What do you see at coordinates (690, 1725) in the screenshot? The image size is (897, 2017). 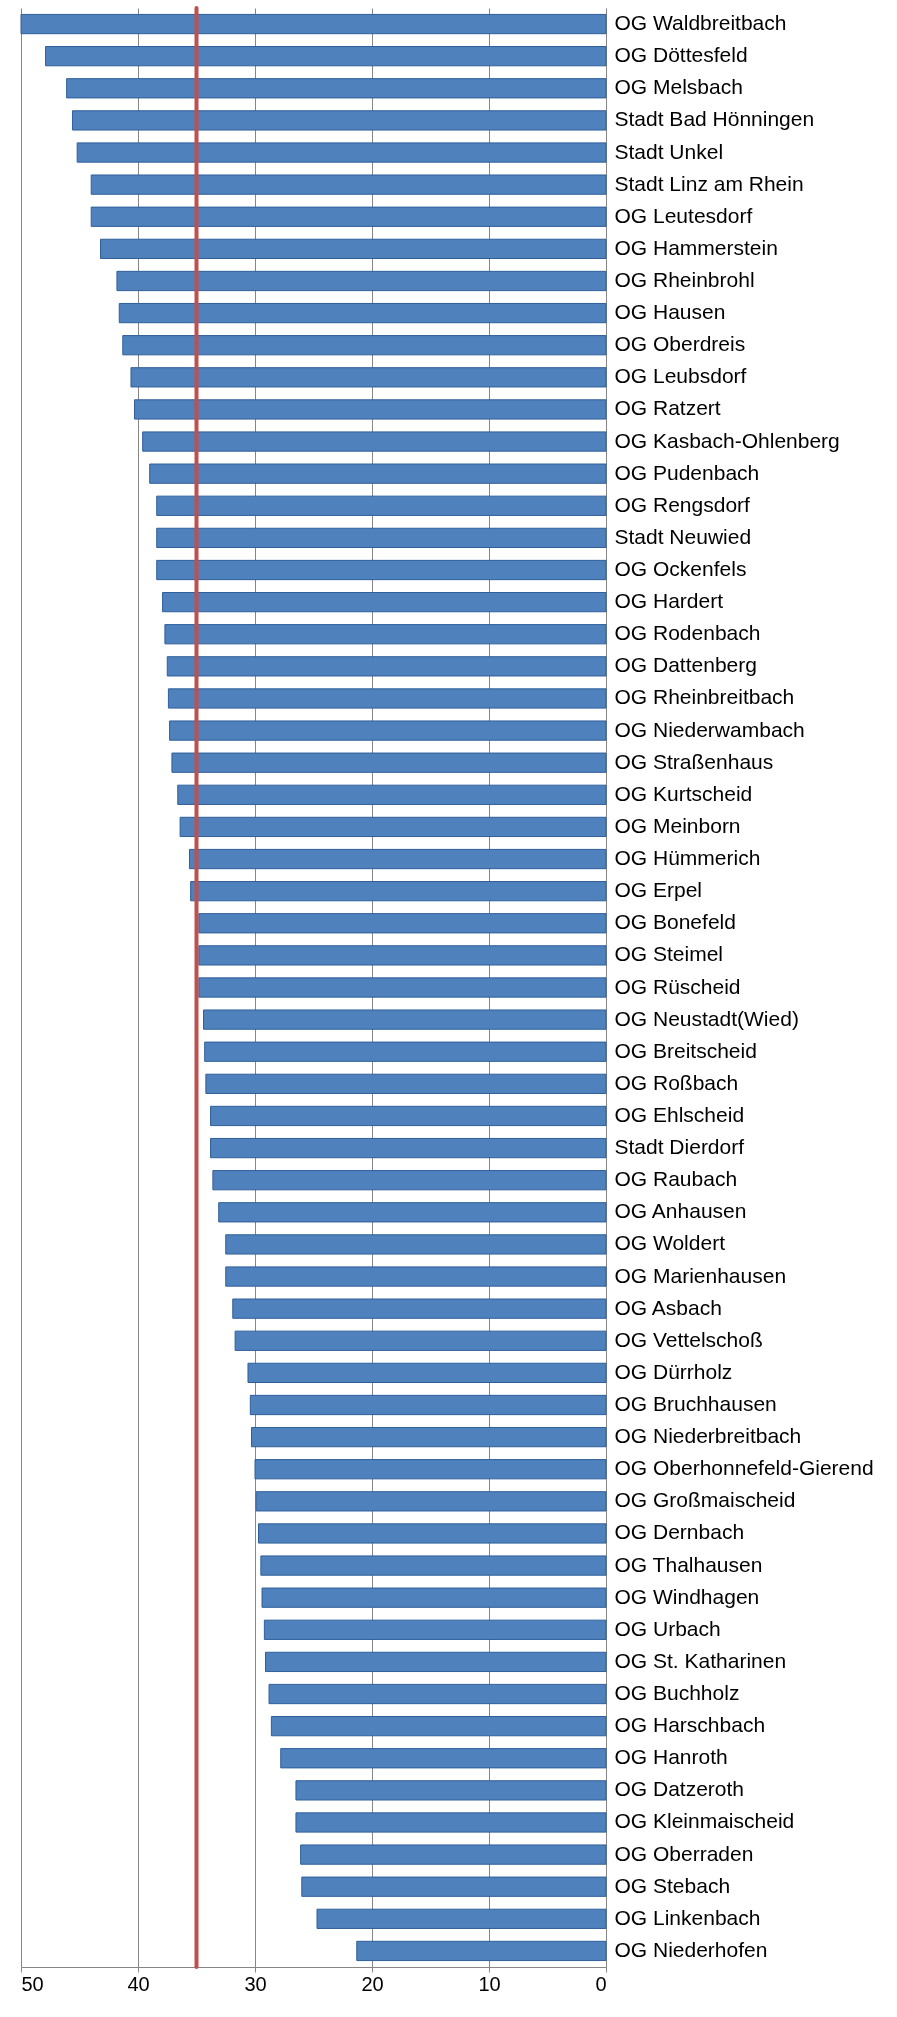 I see `y-tick-label: OG Harschbach` at bounding box center [690, 1725].